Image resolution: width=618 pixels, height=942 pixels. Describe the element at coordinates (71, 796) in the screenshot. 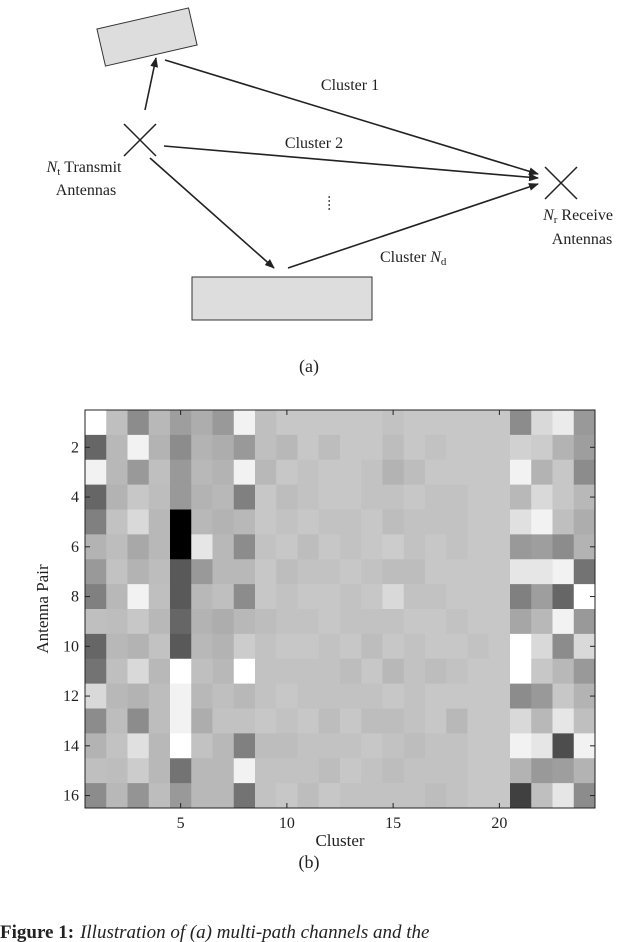

I see `y-tick-label: 16` at that location.